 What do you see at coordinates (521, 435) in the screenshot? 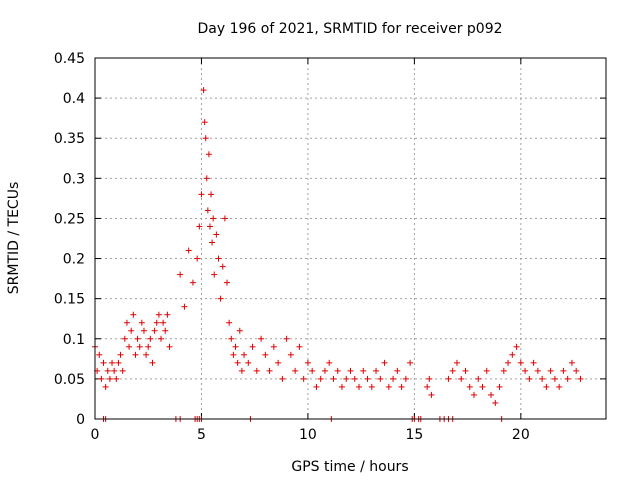
I see `x-tick-label: 20` at bounding box center [521, 435].